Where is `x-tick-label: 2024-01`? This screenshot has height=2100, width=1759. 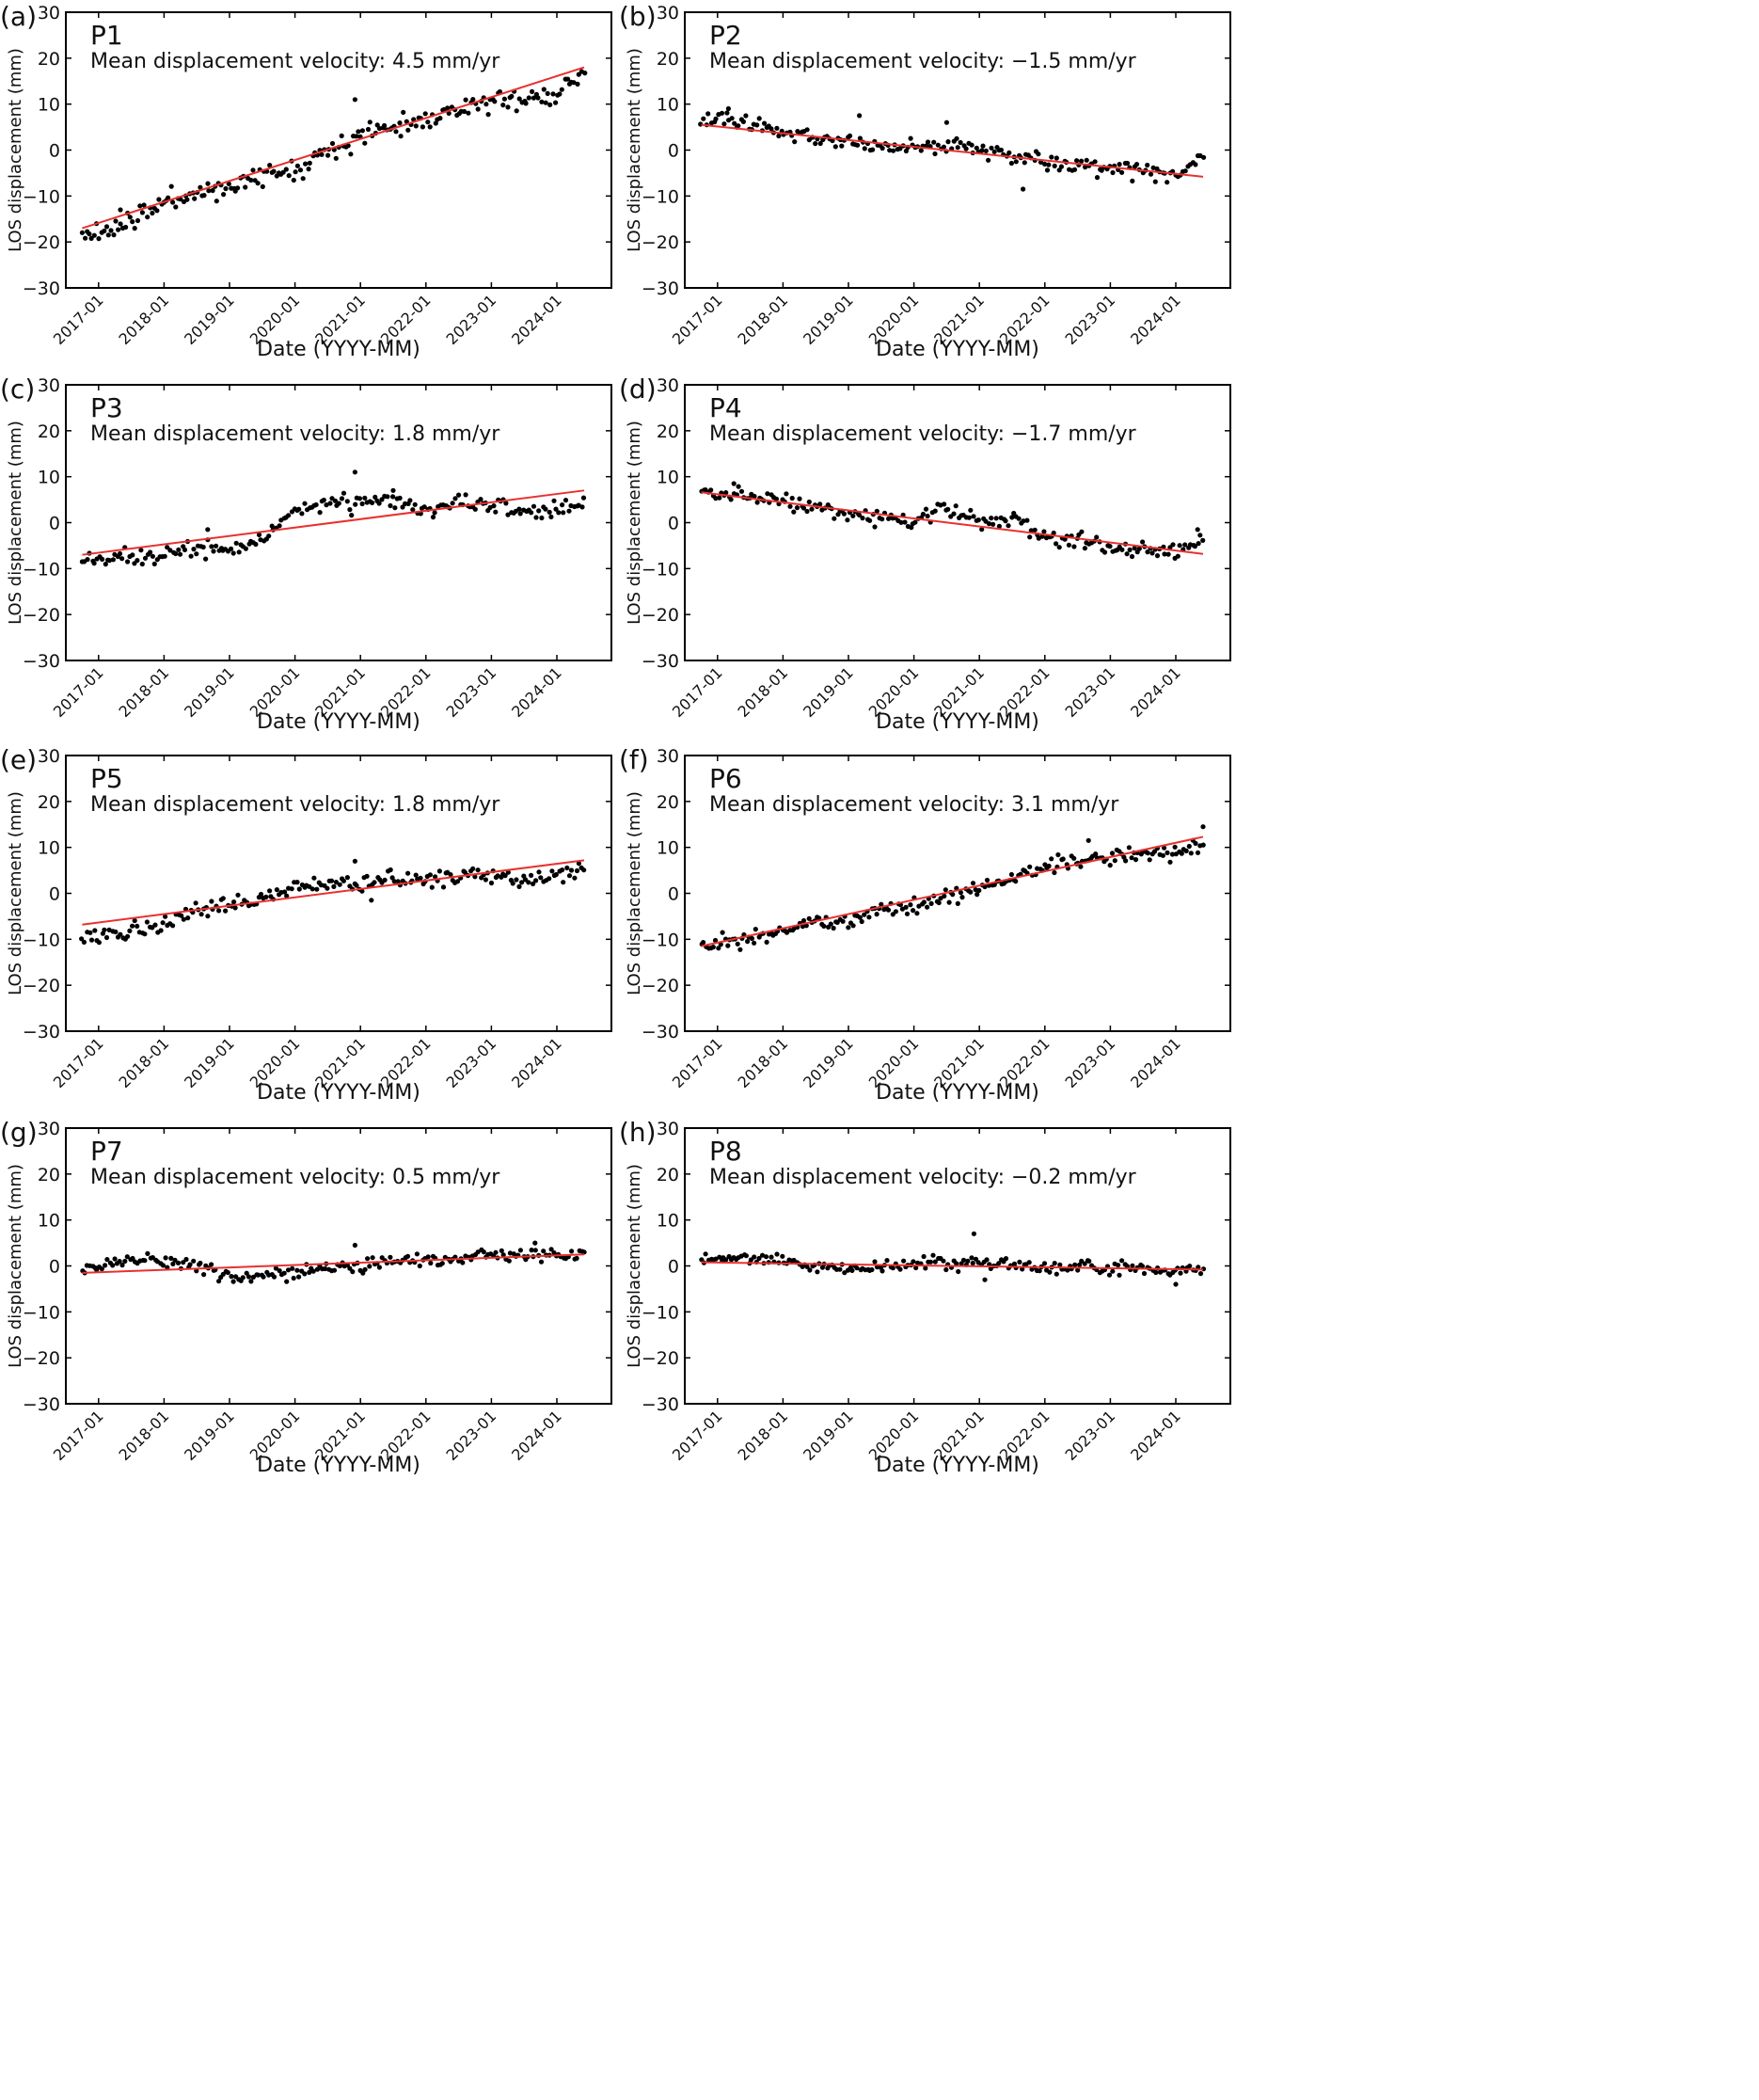 x-tick-label: 2024-01 is located at coordinates (1155, 1063).